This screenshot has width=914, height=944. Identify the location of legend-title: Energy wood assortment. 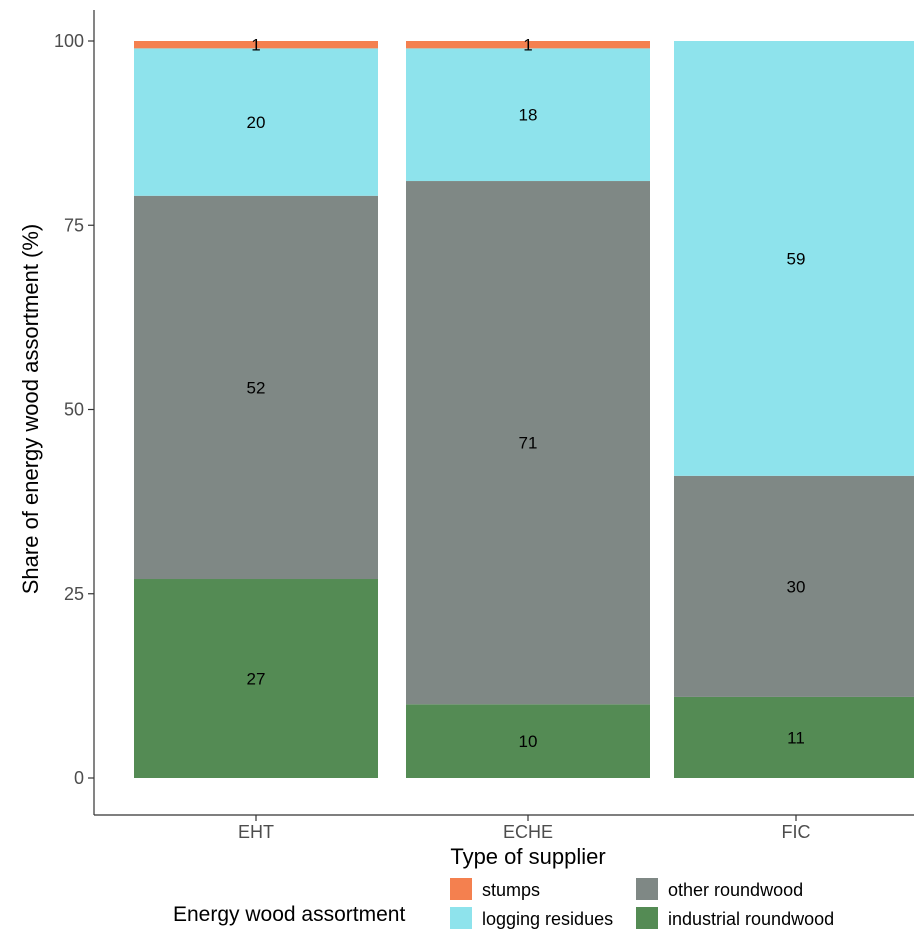
(289, 914).